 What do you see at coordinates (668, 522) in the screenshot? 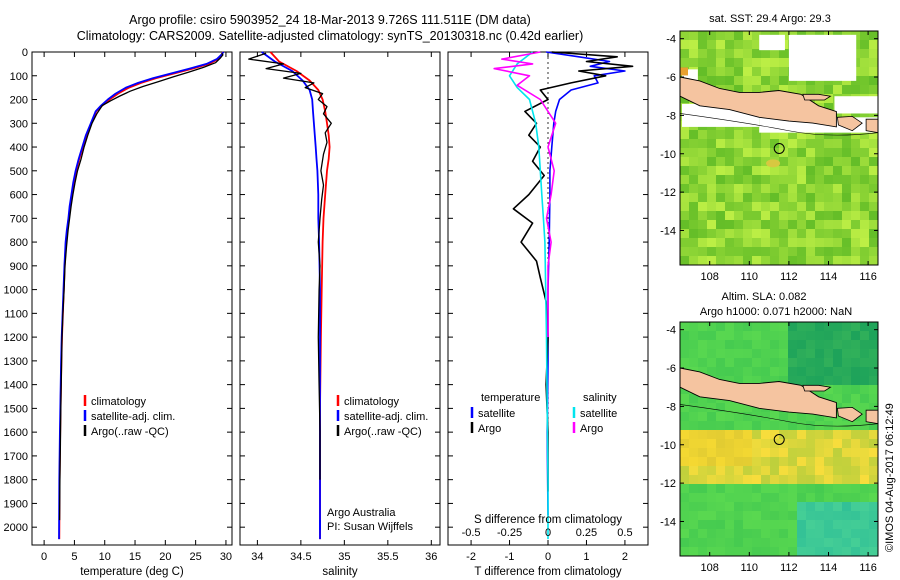
I see `y-tick-label: -14` at bounding box center [668, 522].